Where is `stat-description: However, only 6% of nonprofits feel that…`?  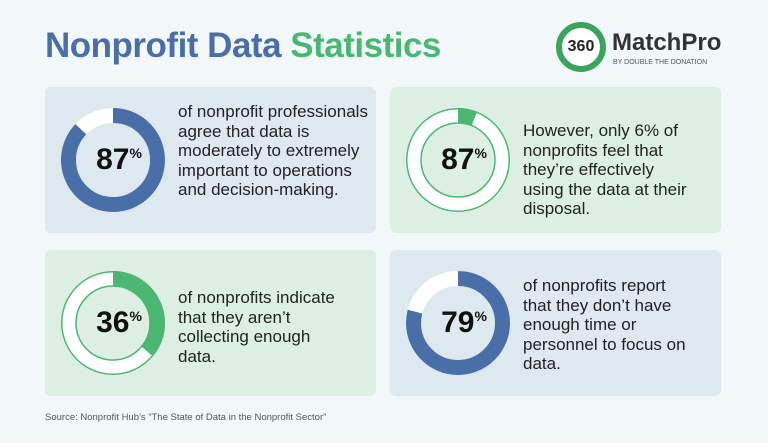 stat-description: However, only 6% of nonprofits feel that… is located at coordinates (605, 169).